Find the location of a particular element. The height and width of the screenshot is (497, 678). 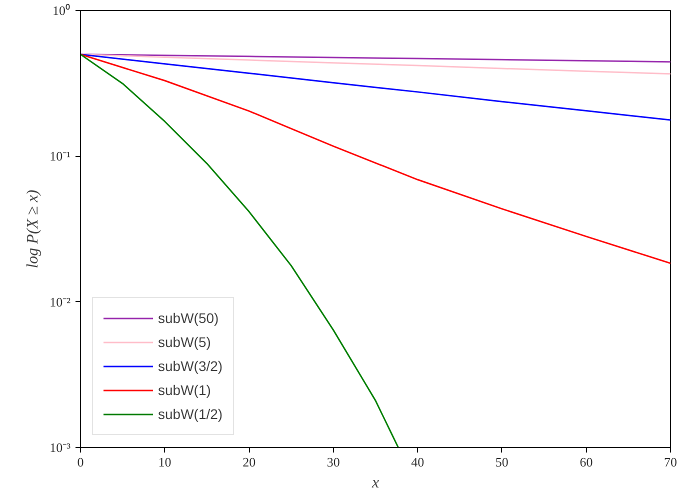

x-axis-title: x is located at coordinates (375, 483).